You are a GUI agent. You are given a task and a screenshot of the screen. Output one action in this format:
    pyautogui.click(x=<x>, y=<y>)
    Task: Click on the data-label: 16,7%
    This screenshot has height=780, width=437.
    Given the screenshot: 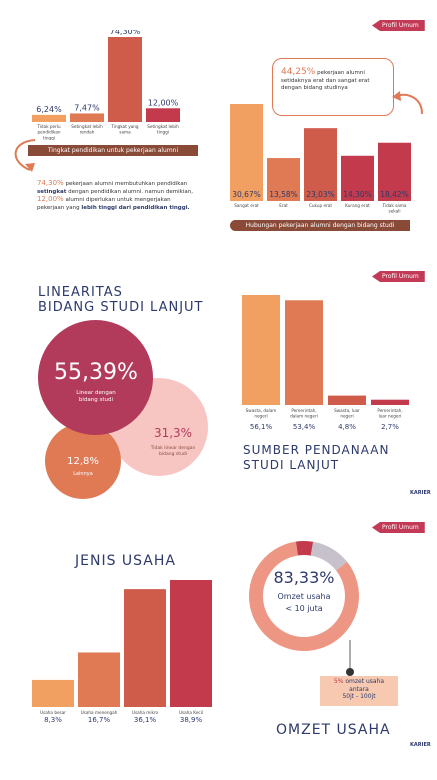 What is the action you would take?
    pyautogui.click(x=99, y=720)
    